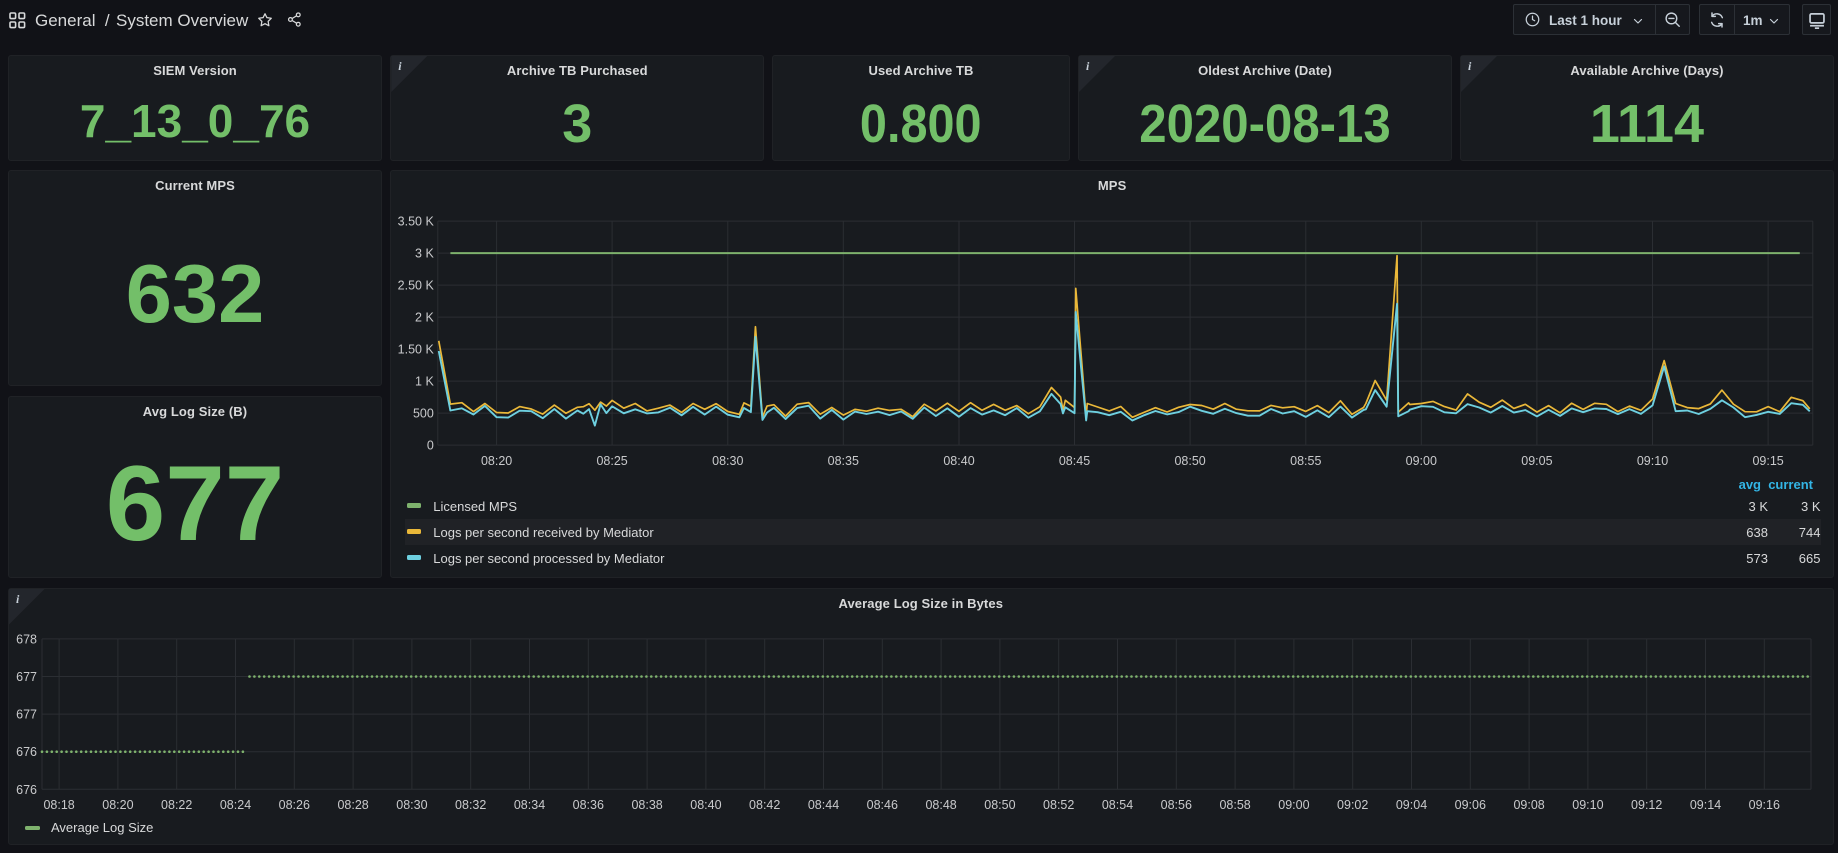  I want to click on svg-text: 08:45, so click(1074, 461).